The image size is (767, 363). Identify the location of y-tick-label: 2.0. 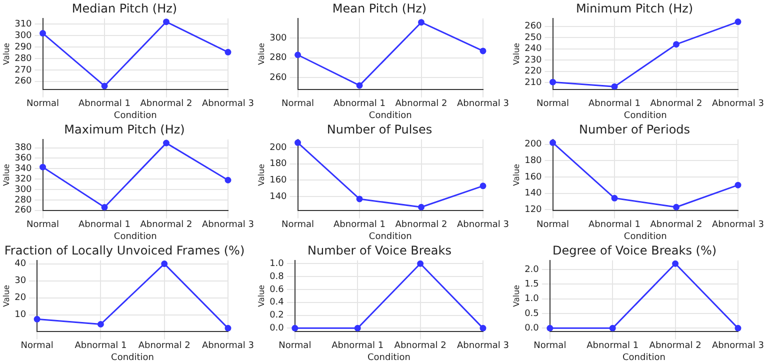
(532, 269).